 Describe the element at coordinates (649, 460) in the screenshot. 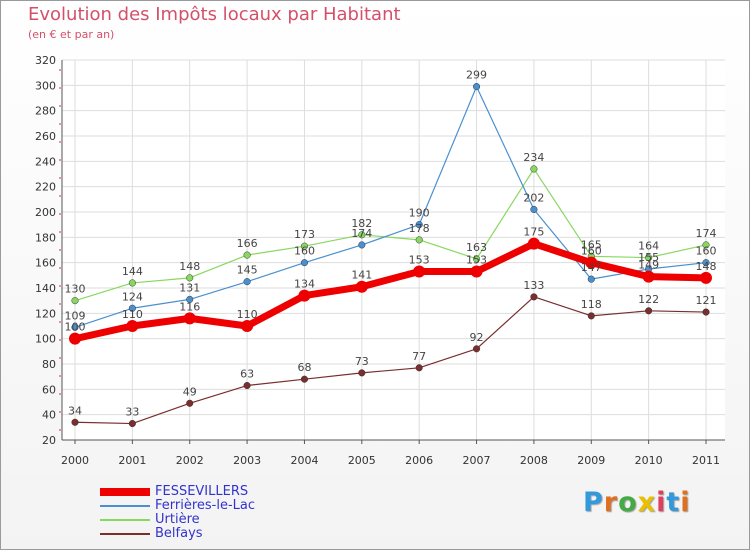

I see `x-tick-label: 2010` at that location.